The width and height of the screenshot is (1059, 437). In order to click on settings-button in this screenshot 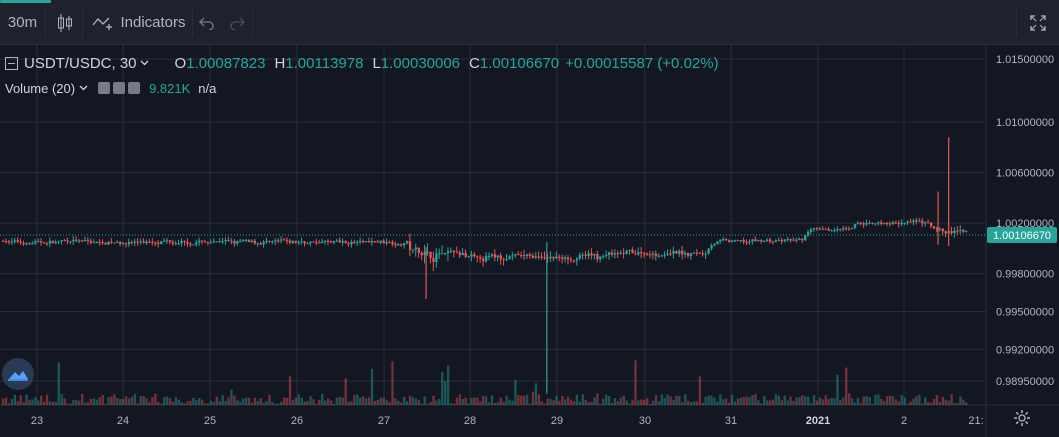, I will do `click(1022, 418)`.